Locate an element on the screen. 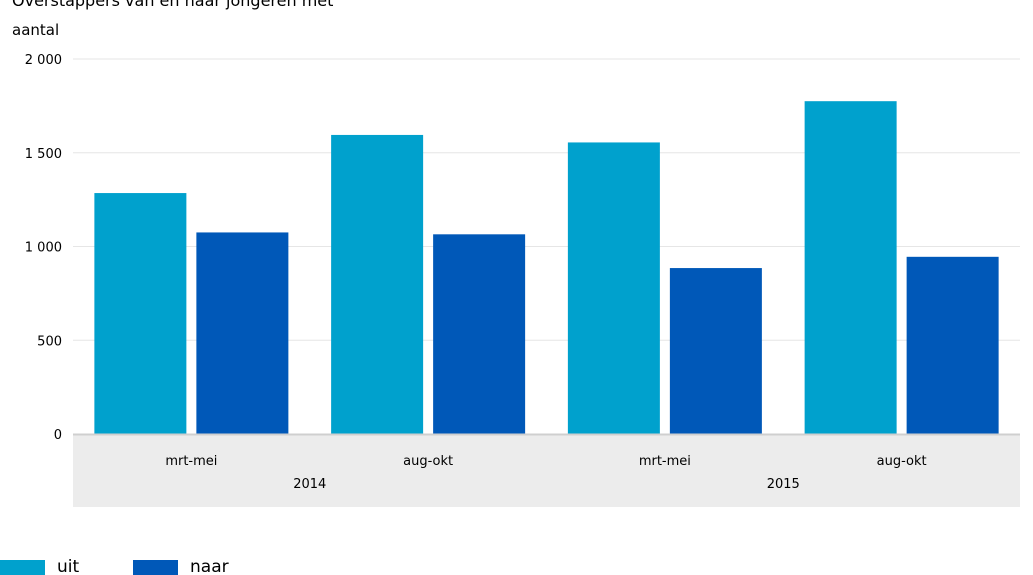  y-tick-label: 1 000 is located at coordinates (43, 248).